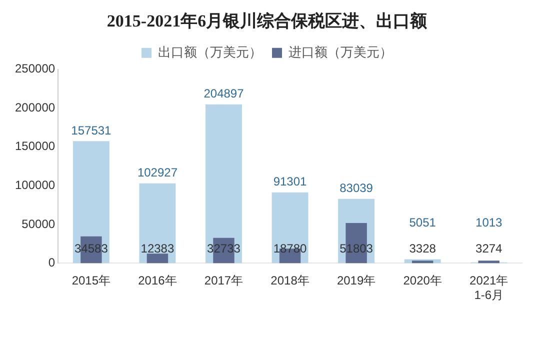  Describe the element at coordinates (489, 249) in the screenshot. I see `data-label: 3274` at that location.